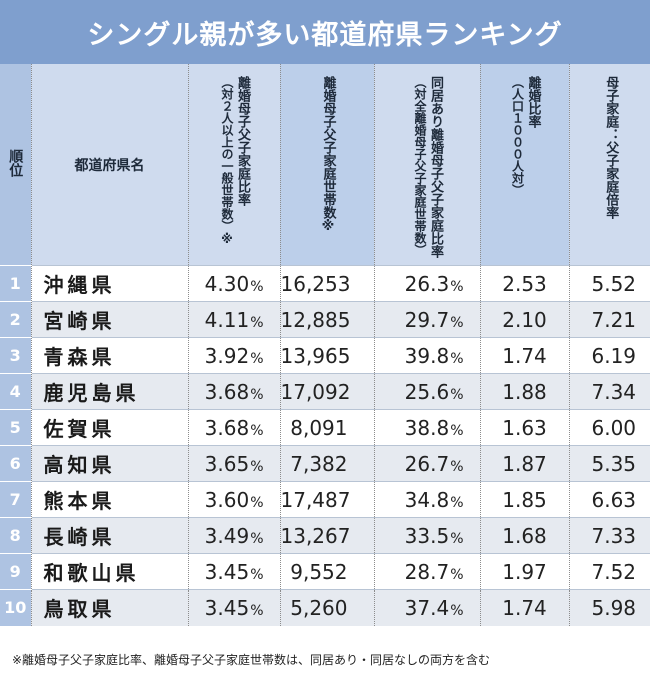  What do you see at coordinates (109, 165) in the screenshot?
I see `header-prefecture: 都道府県名` at bounding box center [109, 165].